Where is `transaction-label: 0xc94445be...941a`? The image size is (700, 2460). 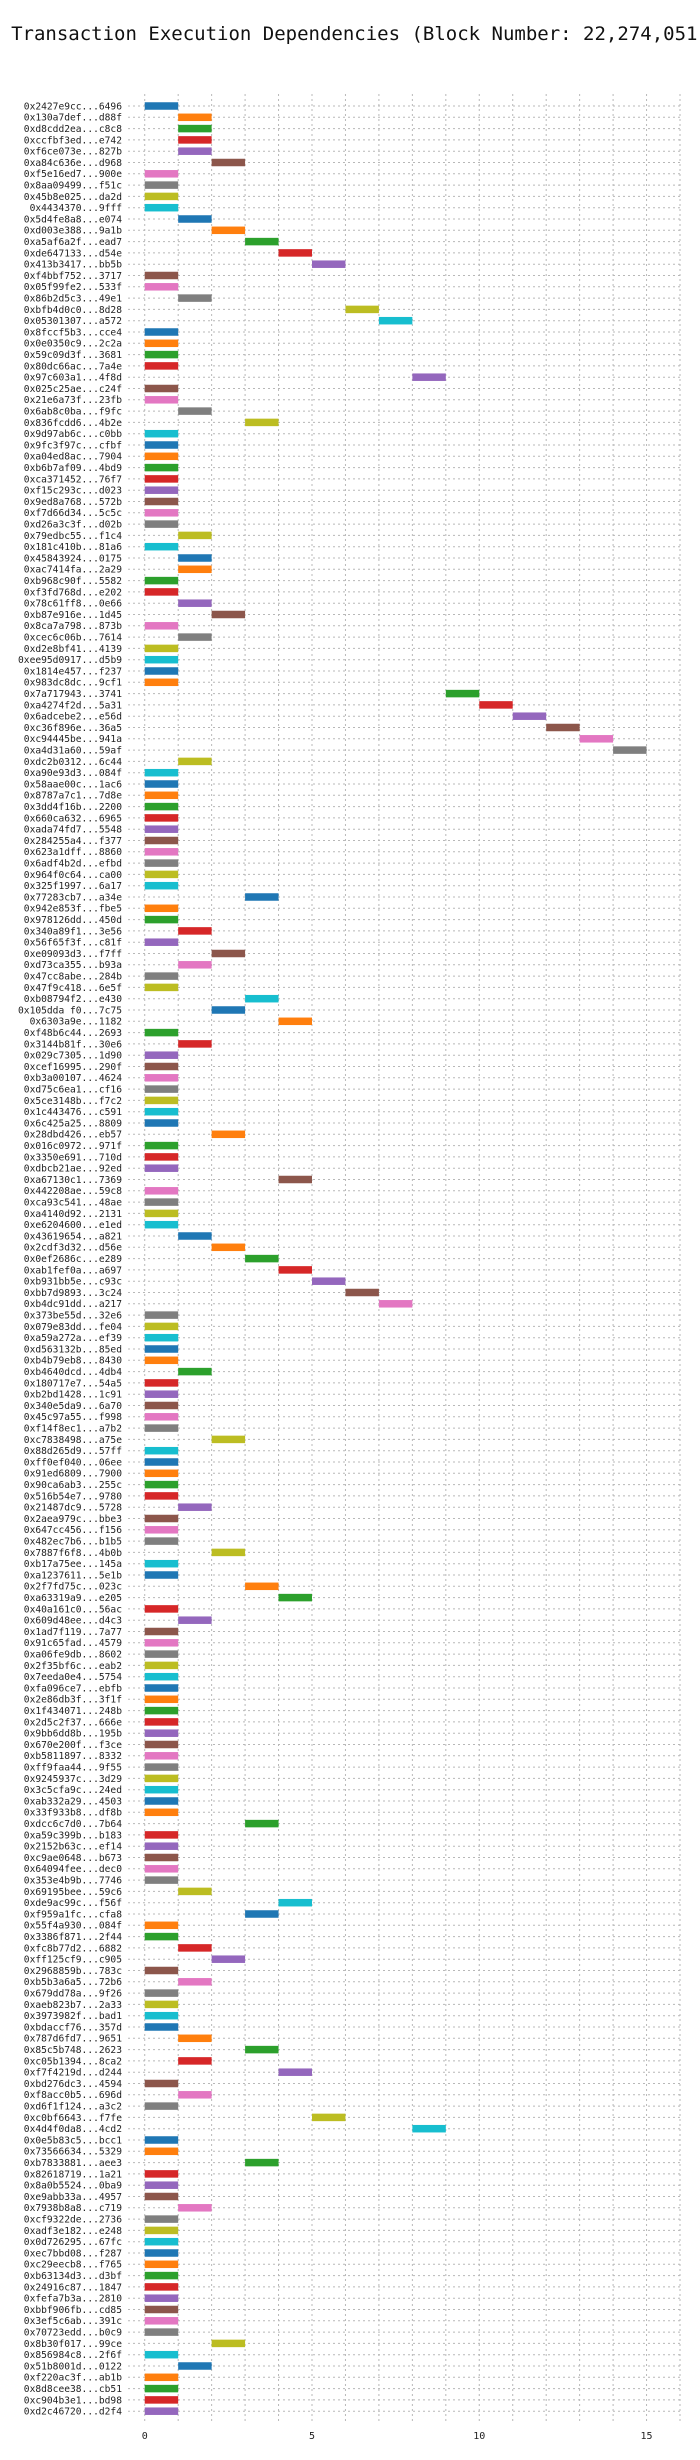
transaction-label: 0xc94445be...941a is located at coordinates (73, 739).